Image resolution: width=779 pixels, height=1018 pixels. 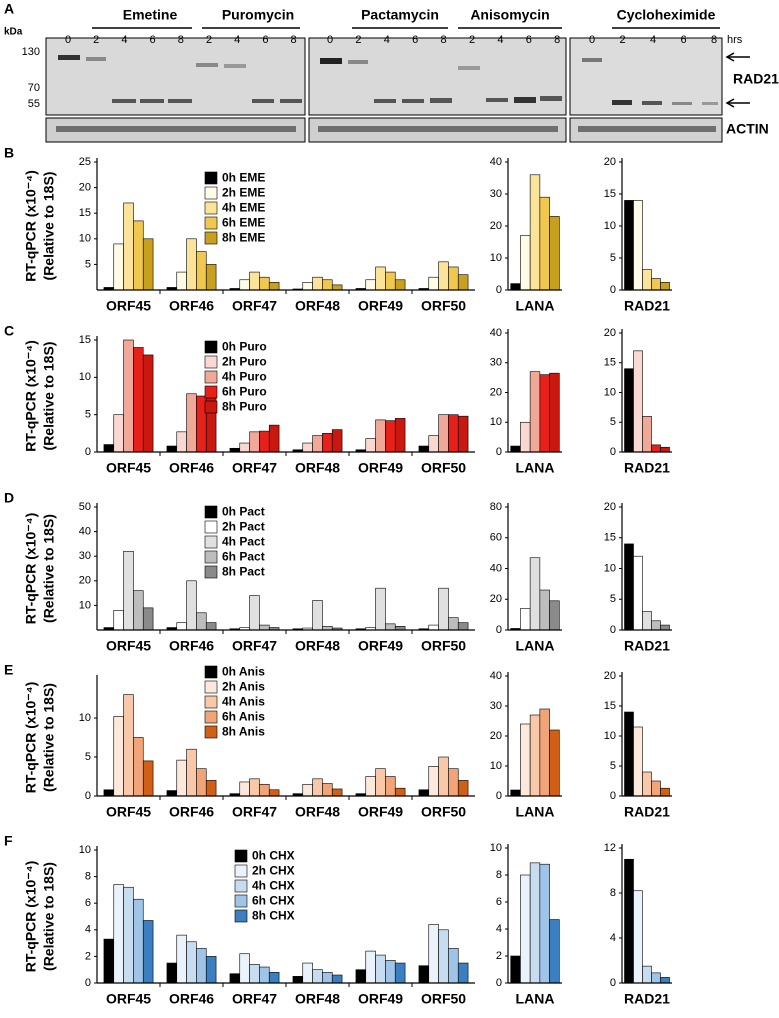 I want to click on y-tick-label: 25, so click(x=85, y=162).